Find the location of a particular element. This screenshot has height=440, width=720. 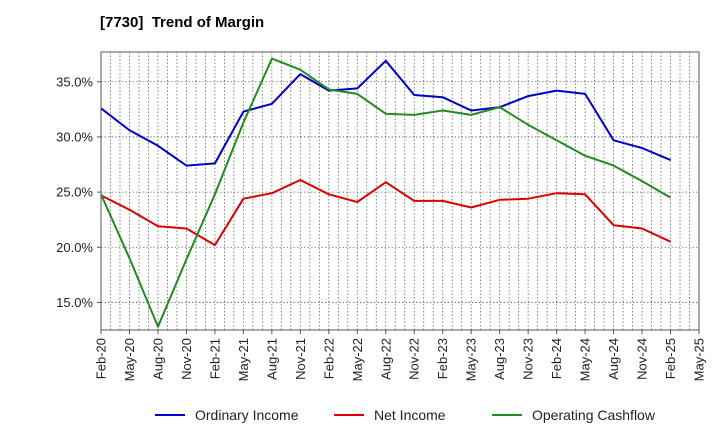

x-tick-label: Aug-22 is located at coordinates (385, 359).